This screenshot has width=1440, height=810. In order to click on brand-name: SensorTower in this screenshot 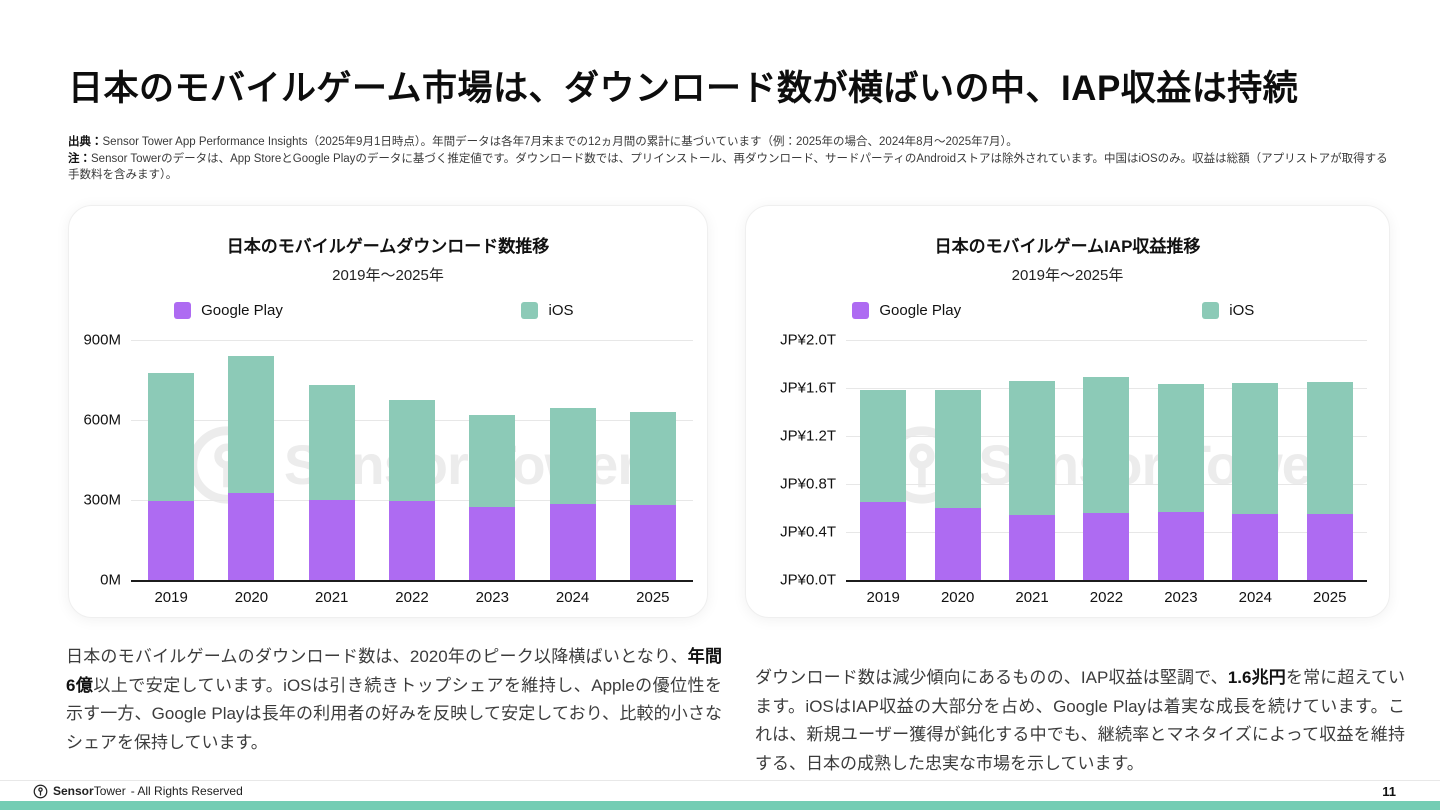, I will do `click(89, 791)`.